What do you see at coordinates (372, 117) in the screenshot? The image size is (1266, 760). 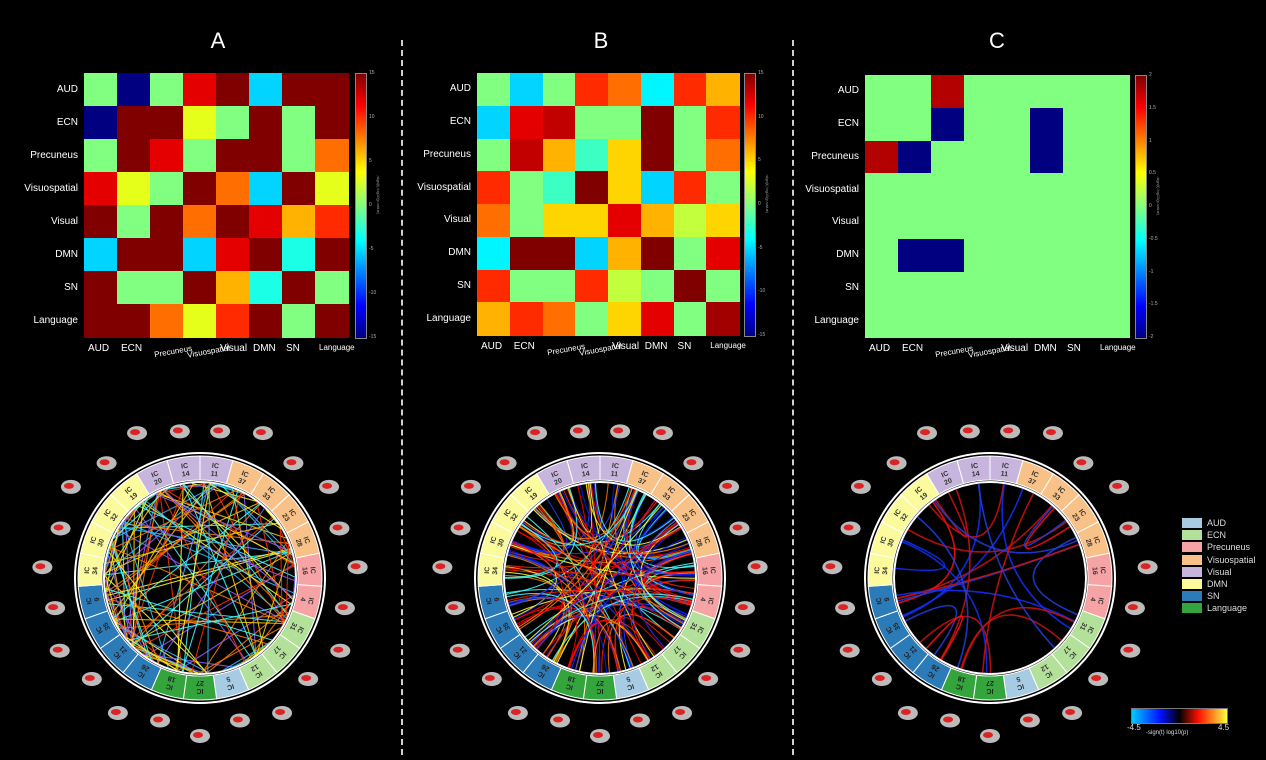 I see `colorbar-tick-label: 10` at bounding box center [372, 117].